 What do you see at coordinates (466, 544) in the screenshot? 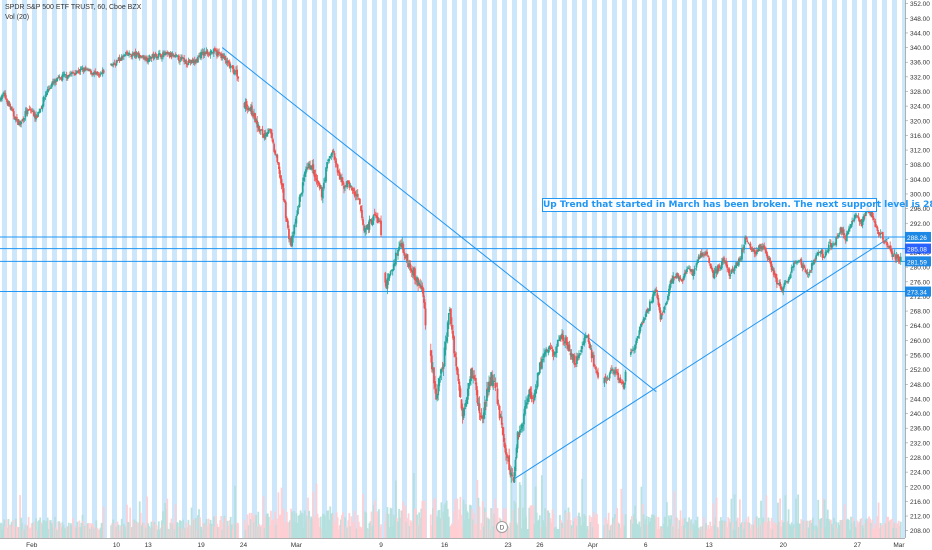
I see `time-axis: Feb 10 13 19 24 Mar 9 16 23 26 Apr 6 13 20 27 Mar` at bounding box center [466, 544].